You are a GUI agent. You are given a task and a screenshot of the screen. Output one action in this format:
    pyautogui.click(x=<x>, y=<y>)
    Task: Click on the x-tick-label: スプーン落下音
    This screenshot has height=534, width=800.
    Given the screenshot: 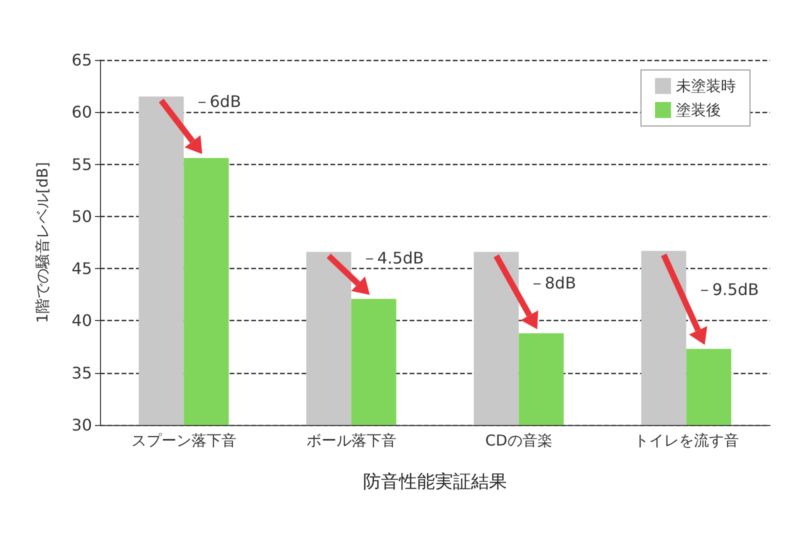 What is the action you would take?
    pyautogui.click(x=183, y=441)
    